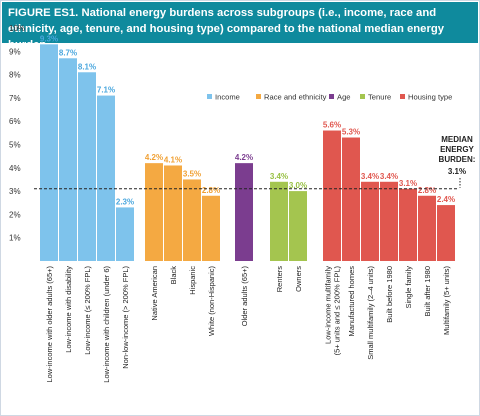  I want to click on x-category-label: Renters, so click(279, 279).